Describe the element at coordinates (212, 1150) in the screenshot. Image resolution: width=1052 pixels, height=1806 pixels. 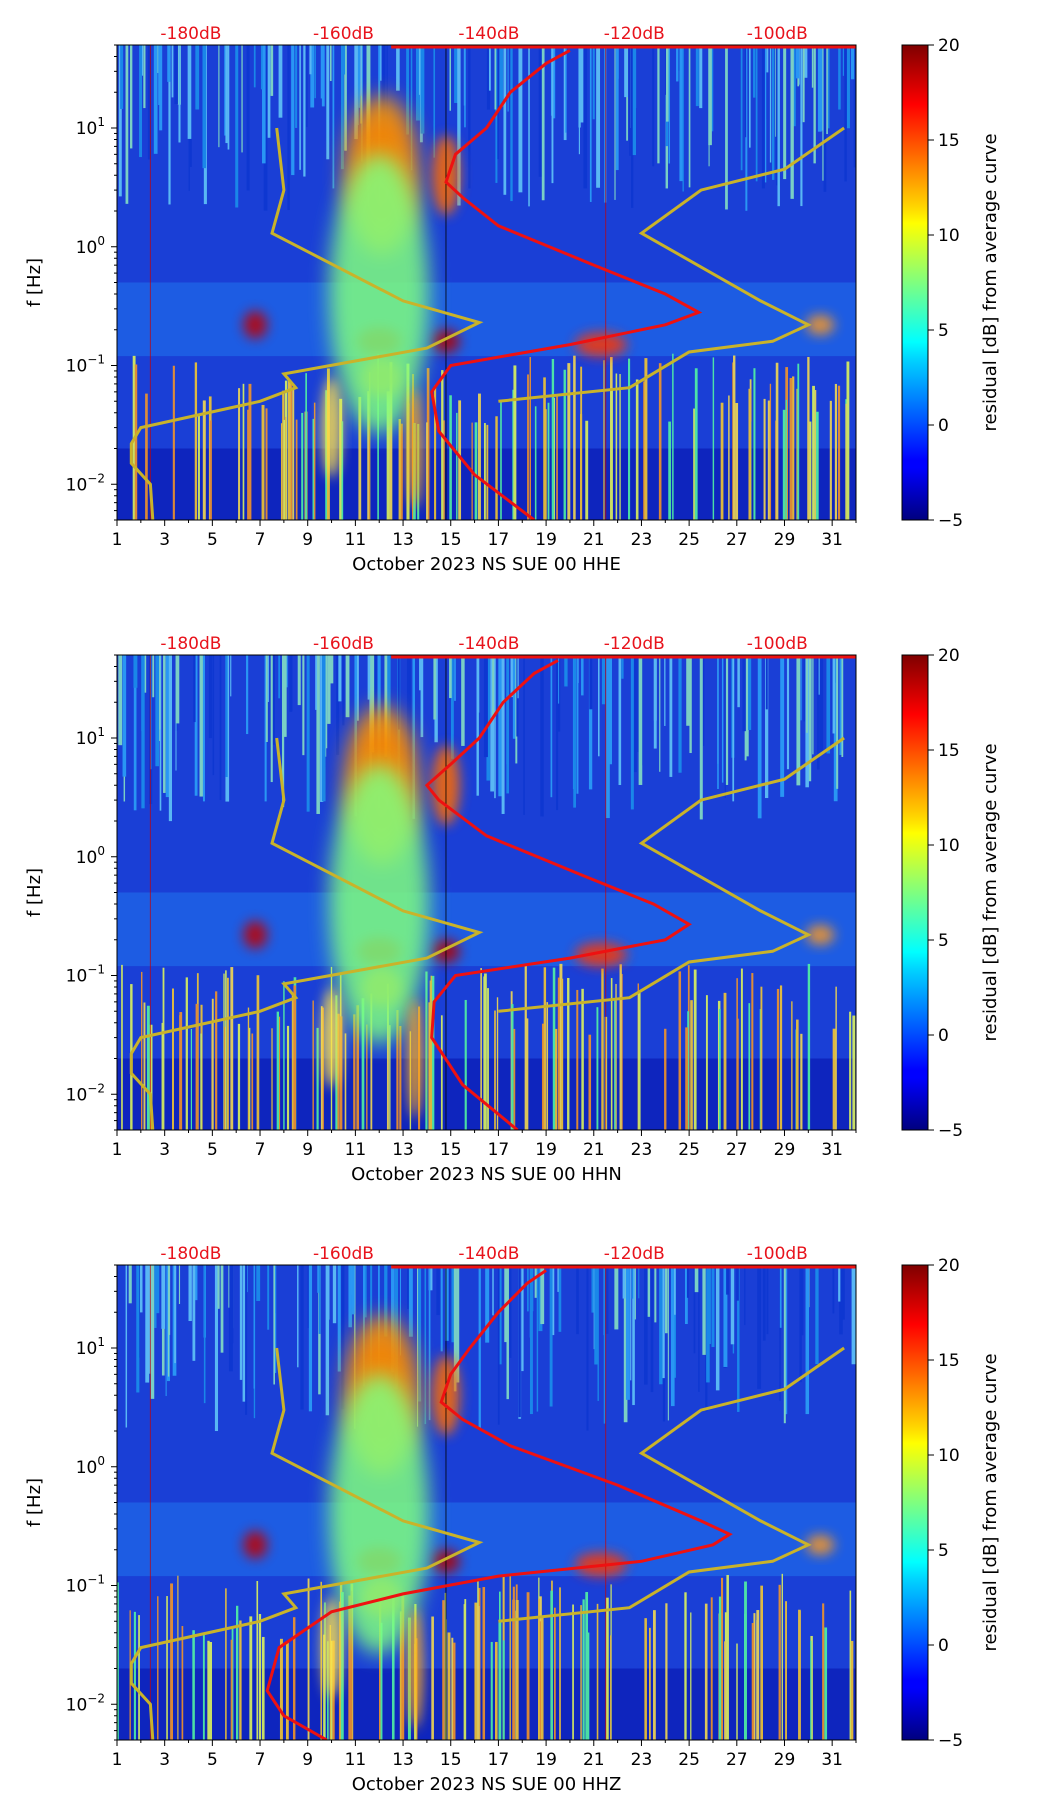
I see `x-tick-label: 5` at that location.